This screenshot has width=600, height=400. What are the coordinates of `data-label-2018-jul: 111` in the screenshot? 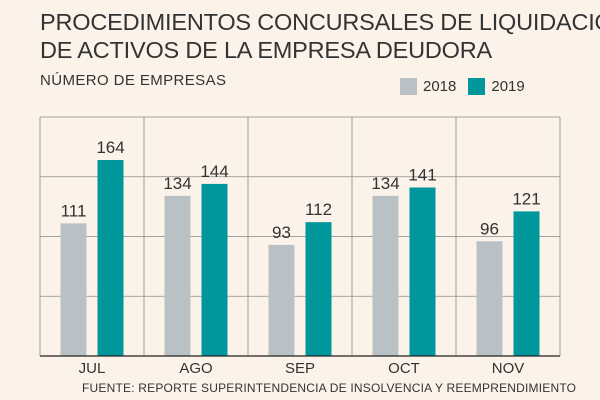 It's located at (74, 210).